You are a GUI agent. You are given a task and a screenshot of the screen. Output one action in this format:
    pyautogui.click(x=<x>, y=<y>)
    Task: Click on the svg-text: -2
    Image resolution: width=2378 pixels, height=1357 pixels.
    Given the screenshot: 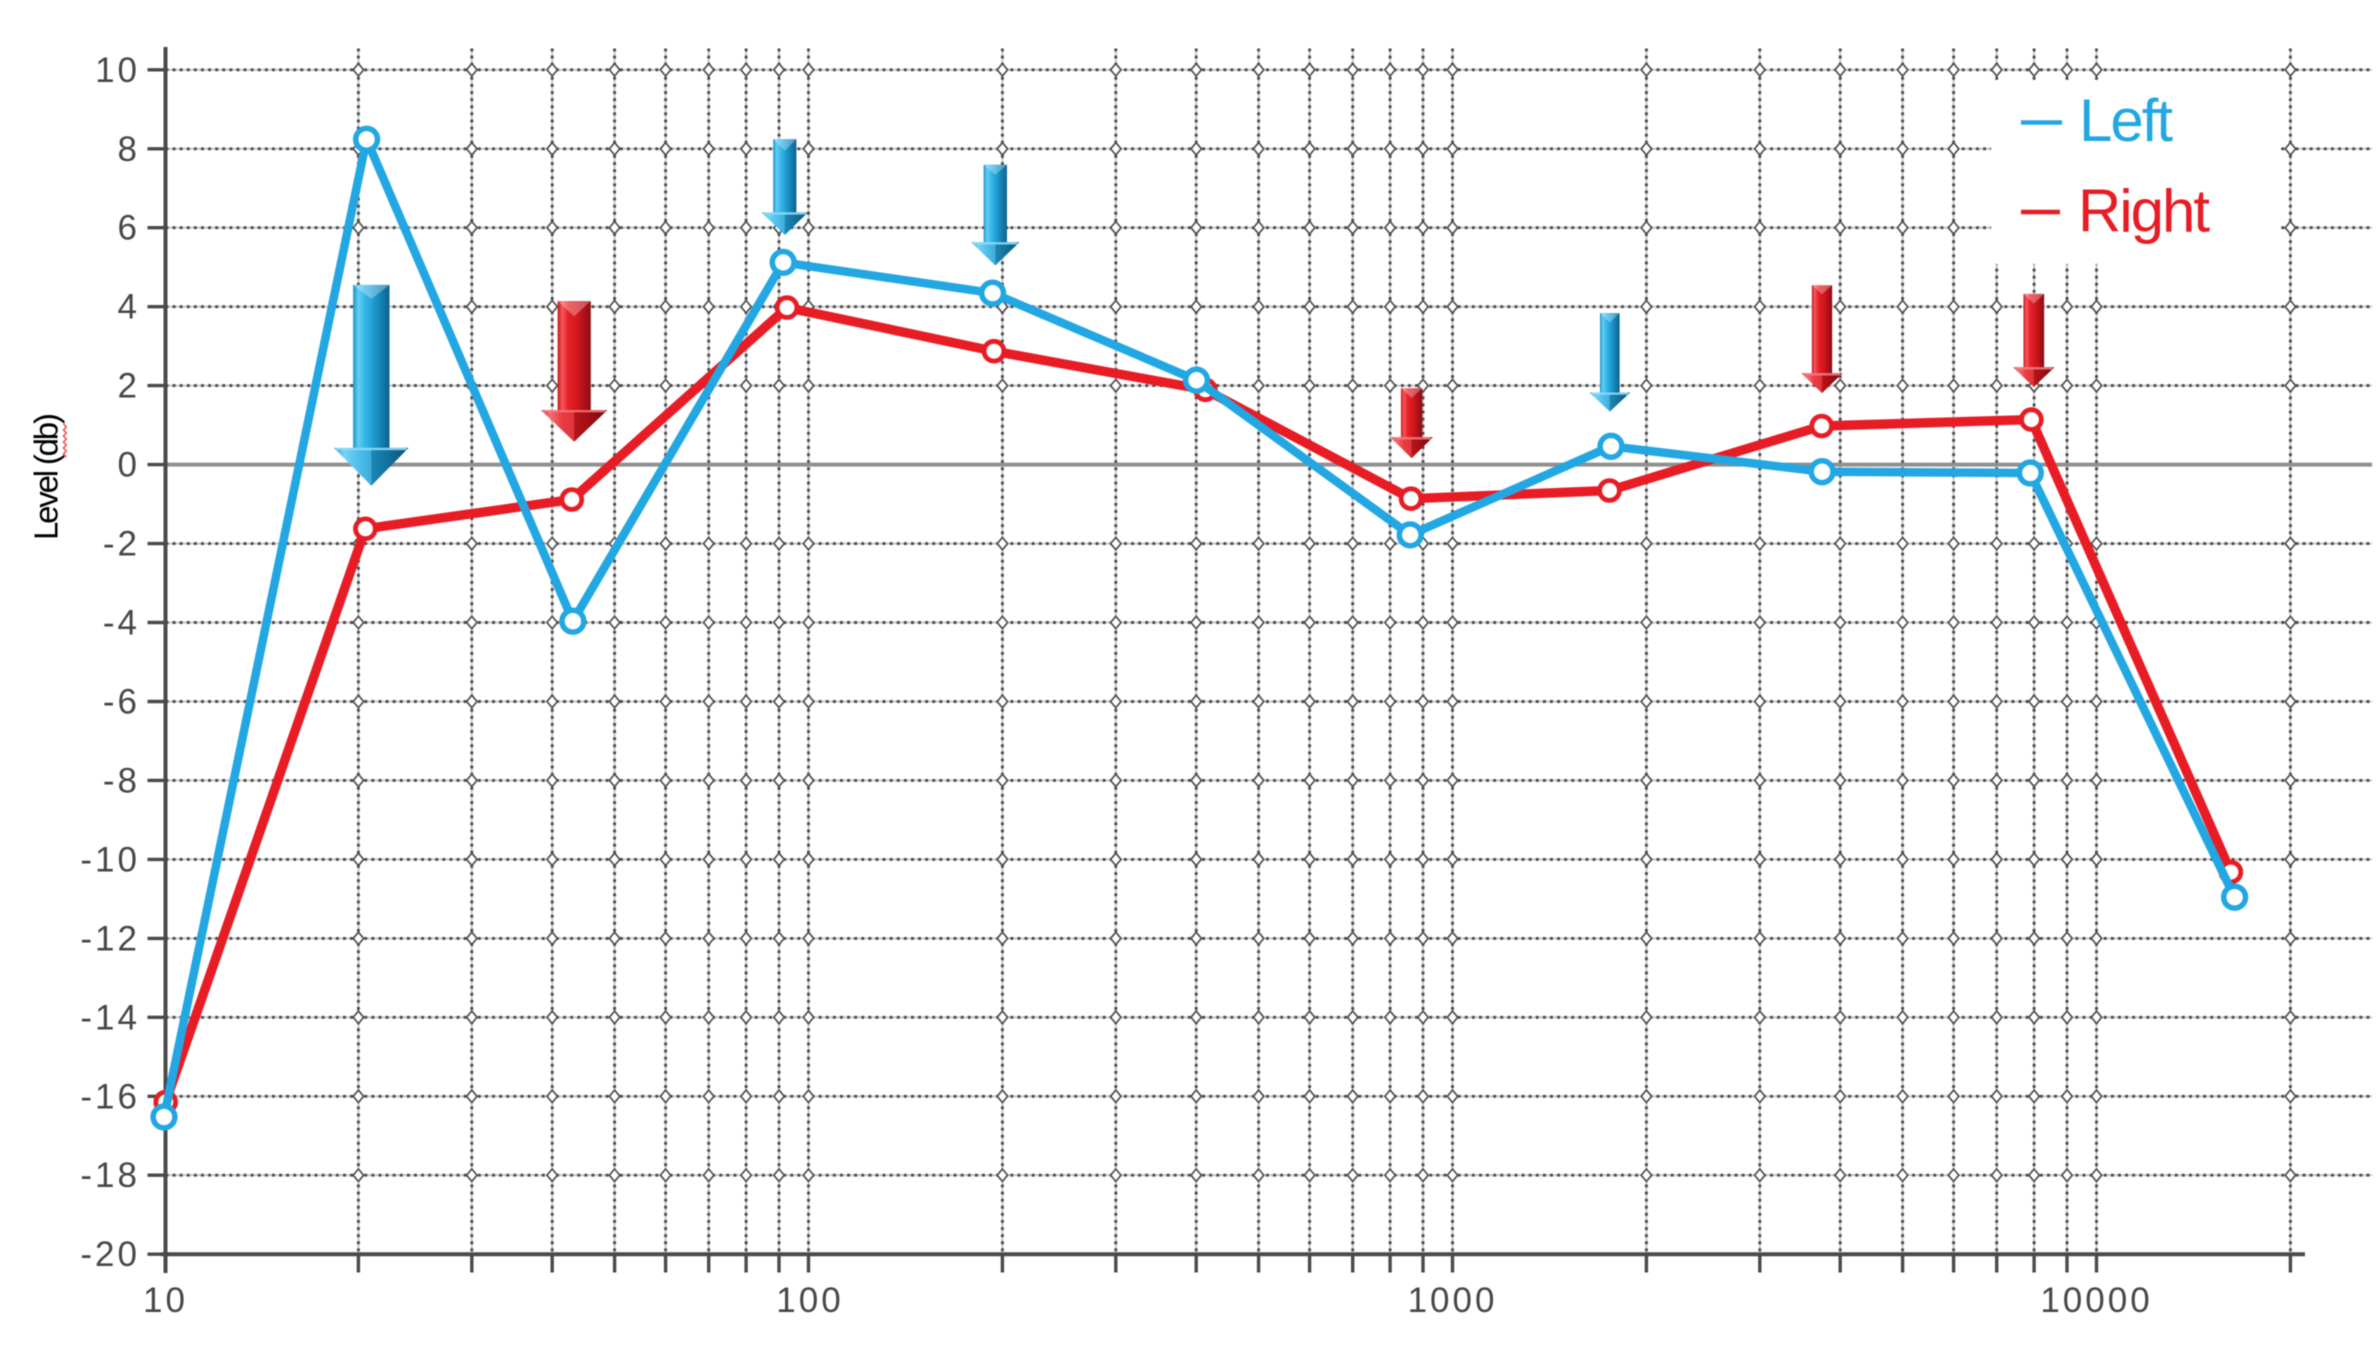 What is the action you would take?
    pyautogui.click(x=121, y=544)
    